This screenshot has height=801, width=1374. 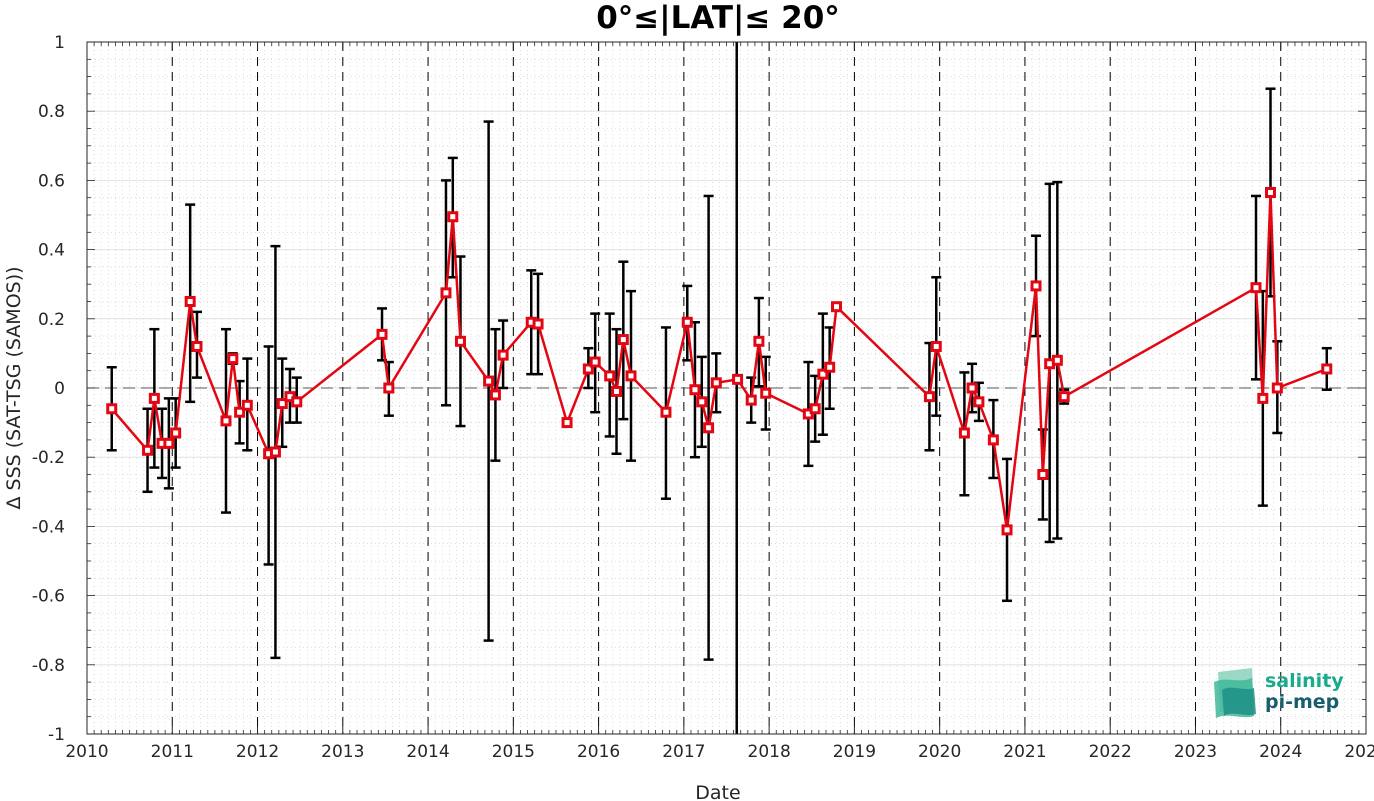 I want to click on x-tick-label: 2024, so click(x=1280, y=752).